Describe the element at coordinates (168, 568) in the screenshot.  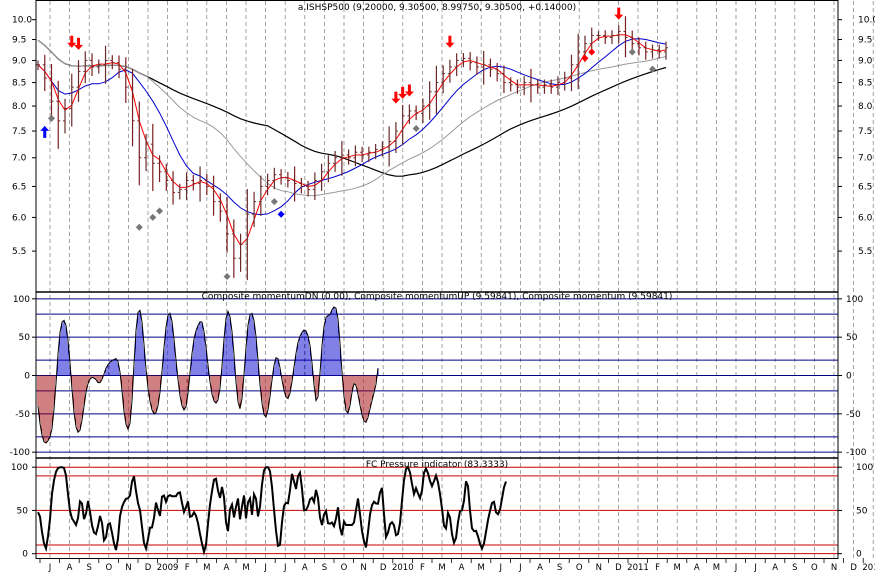
I see `month-label: 2009` at that location.